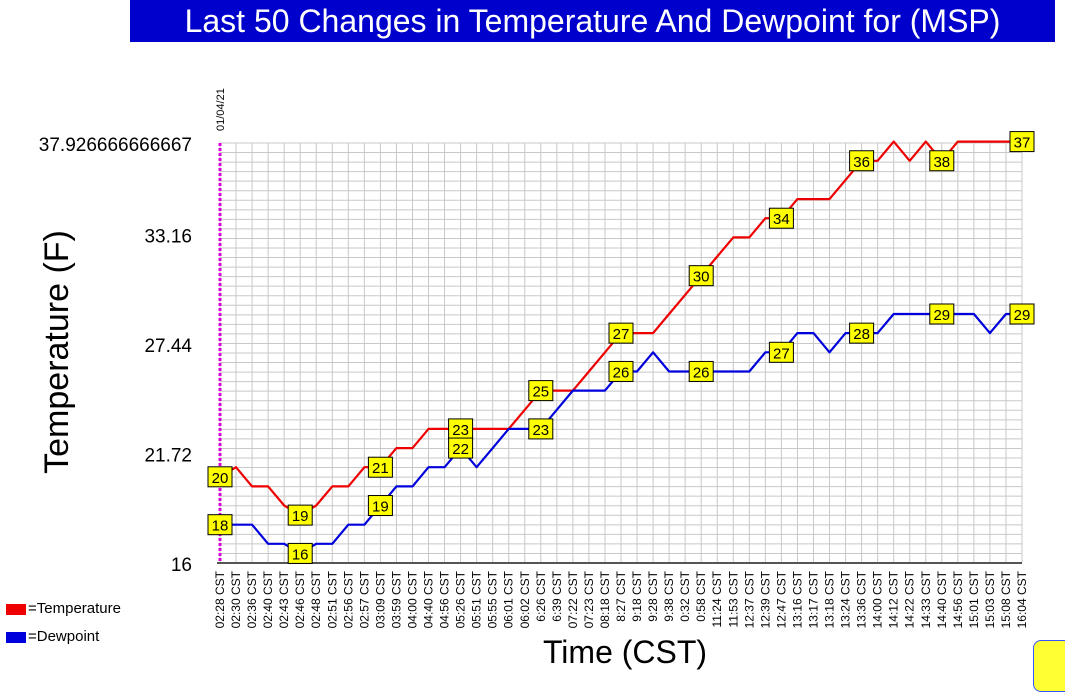 This screenshot has height=692, width=1065. Describe the element at coordinates (412, 599) in the screenshot. I see `x-tick-label: 04:00 CST` at that location.